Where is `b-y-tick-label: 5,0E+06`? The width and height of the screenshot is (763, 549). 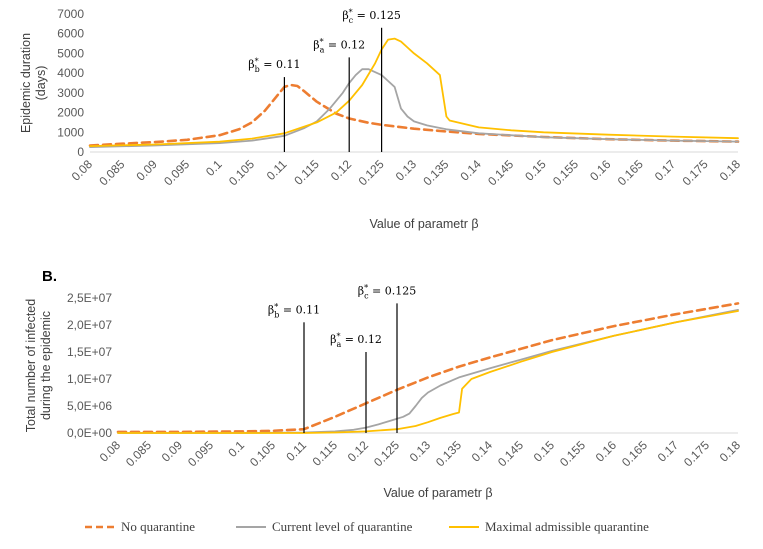
b-y-tick-label: 5,0E+06 is located at coordinates (89, 406).